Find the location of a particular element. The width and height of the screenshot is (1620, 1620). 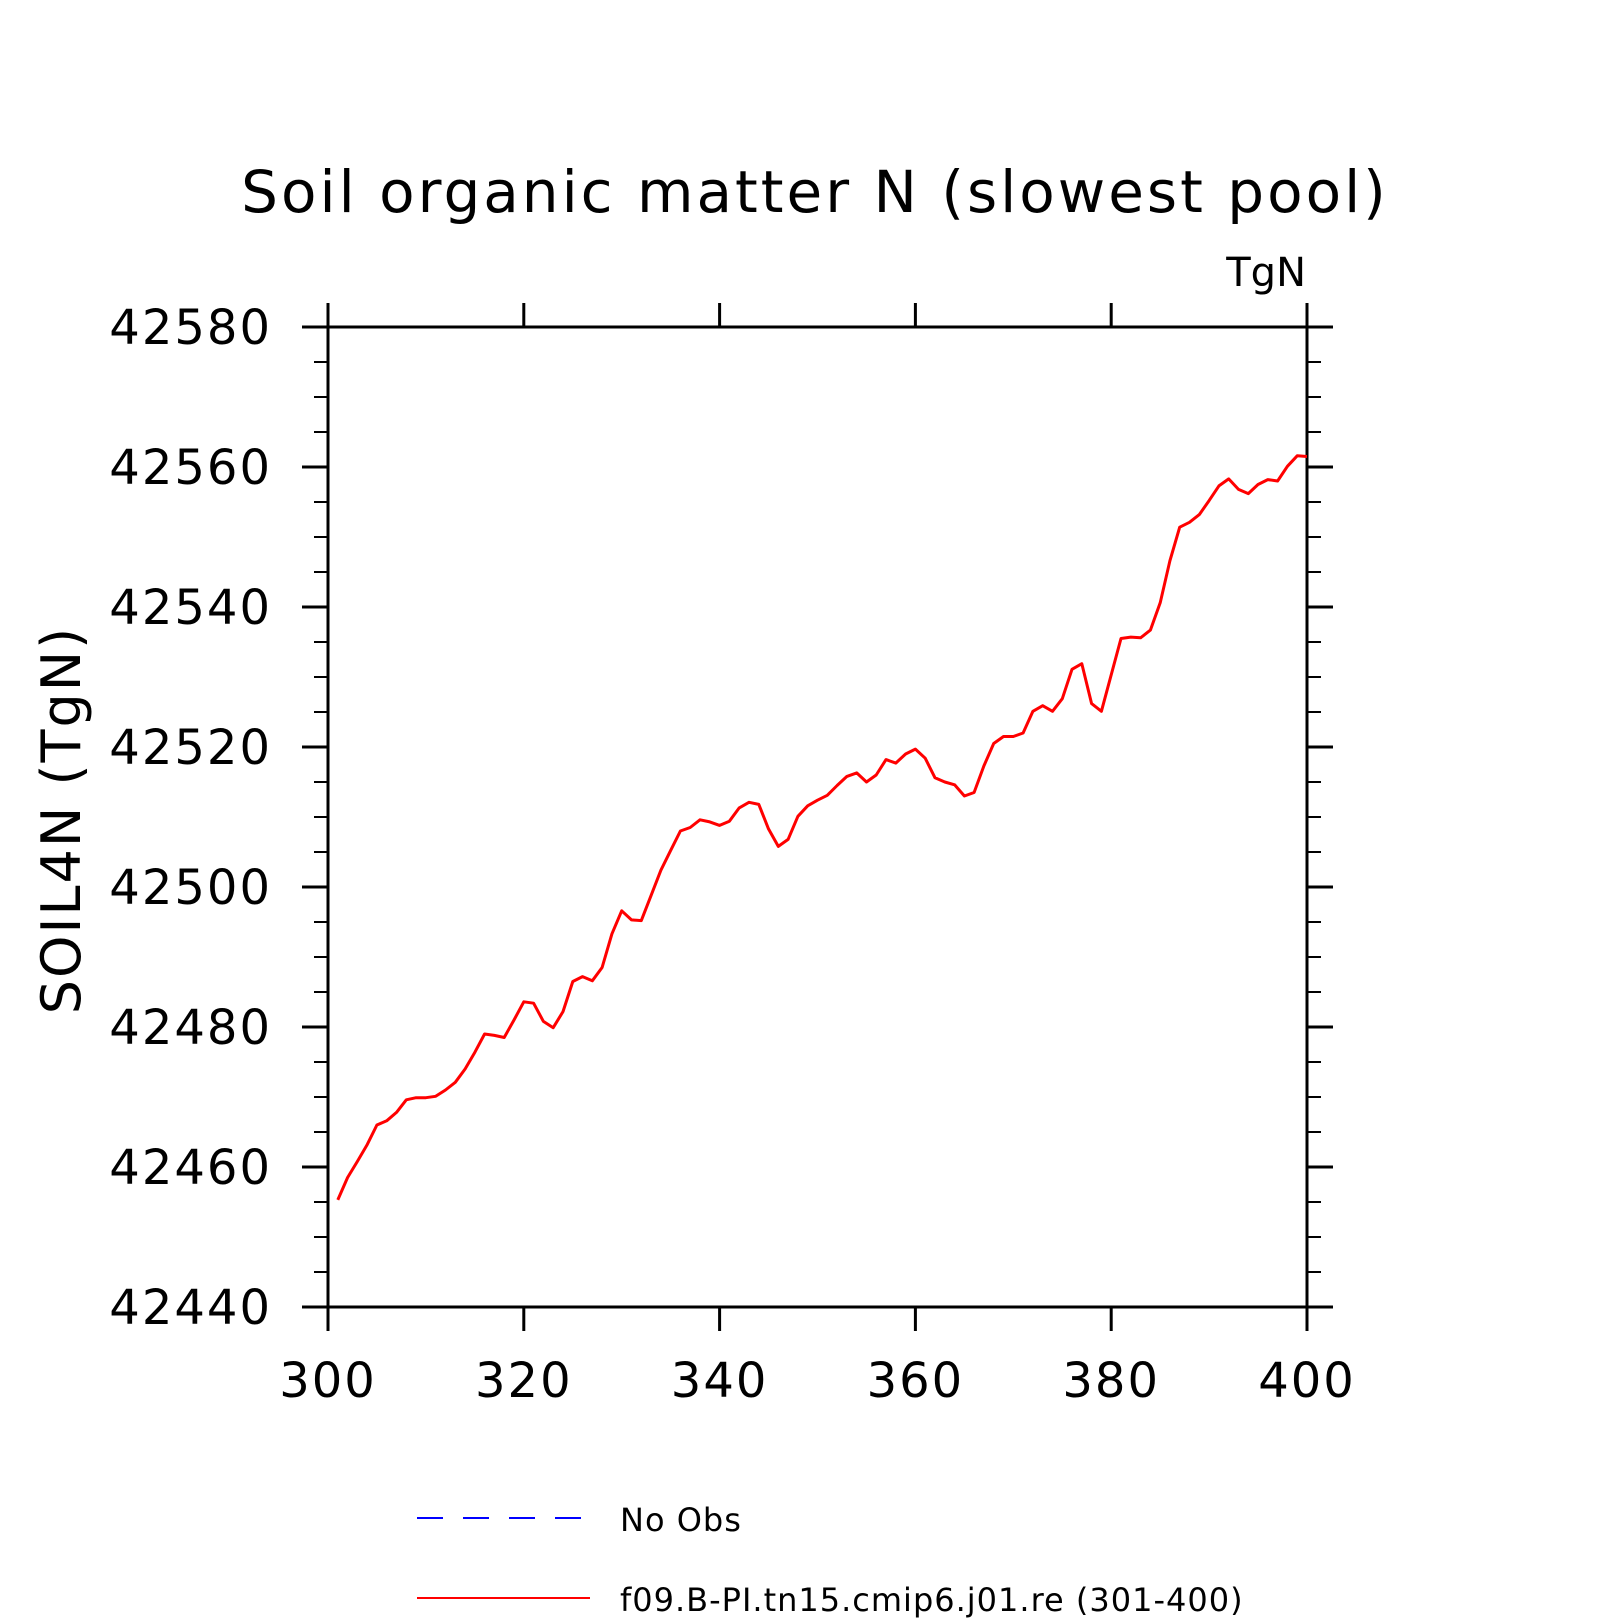

x-tick-label: 380 is located at coordinates (1111, 1381).